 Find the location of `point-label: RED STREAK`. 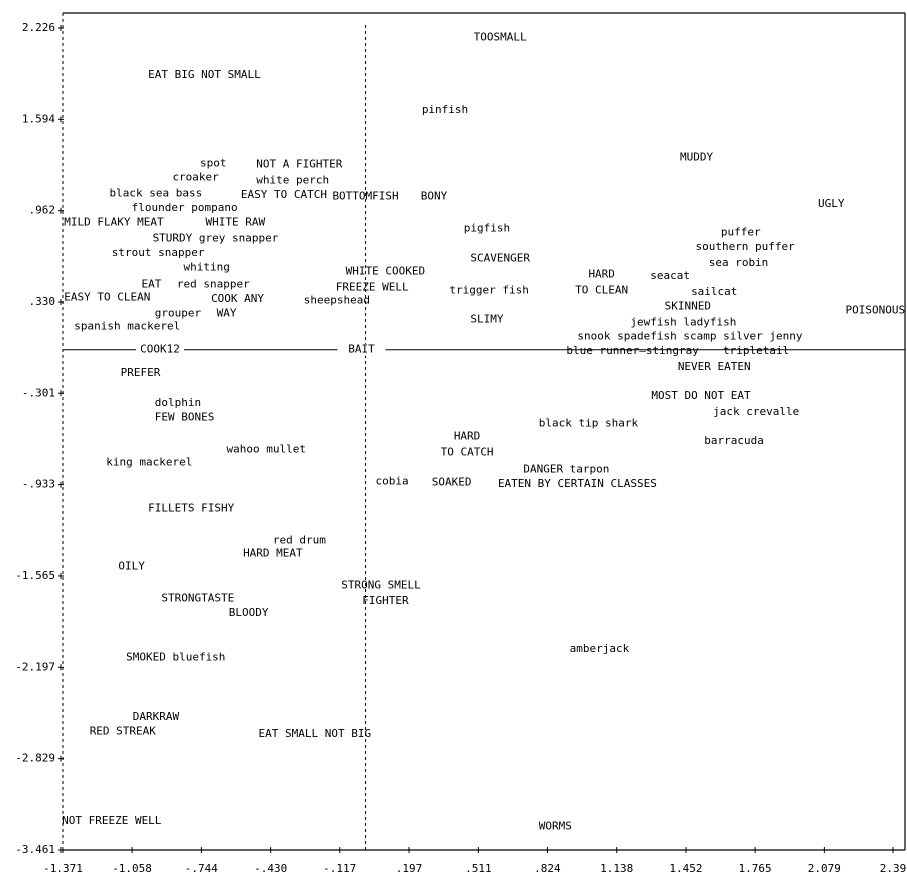

point-label: RED STREAK is located at coordinates (123, 730).